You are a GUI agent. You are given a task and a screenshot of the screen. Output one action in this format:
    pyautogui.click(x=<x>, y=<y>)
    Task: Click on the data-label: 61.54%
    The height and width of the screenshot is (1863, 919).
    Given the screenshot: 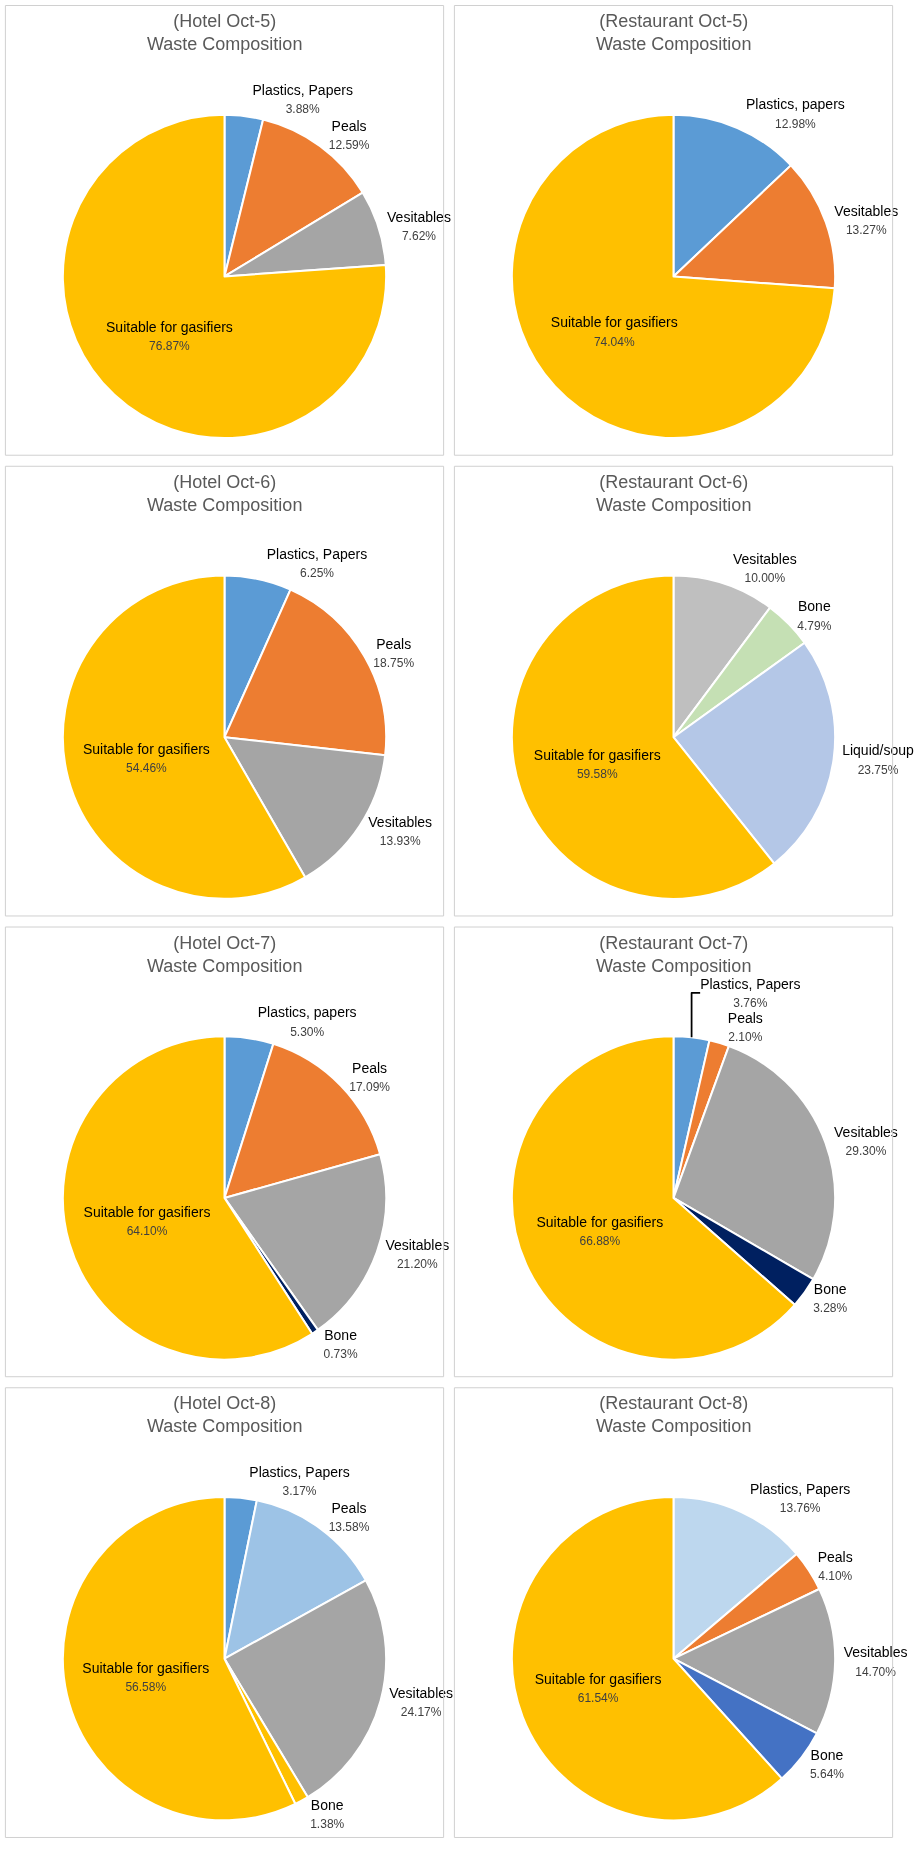 What is the action you would take?
    pyautogui.click(x=598, y=1697)
    